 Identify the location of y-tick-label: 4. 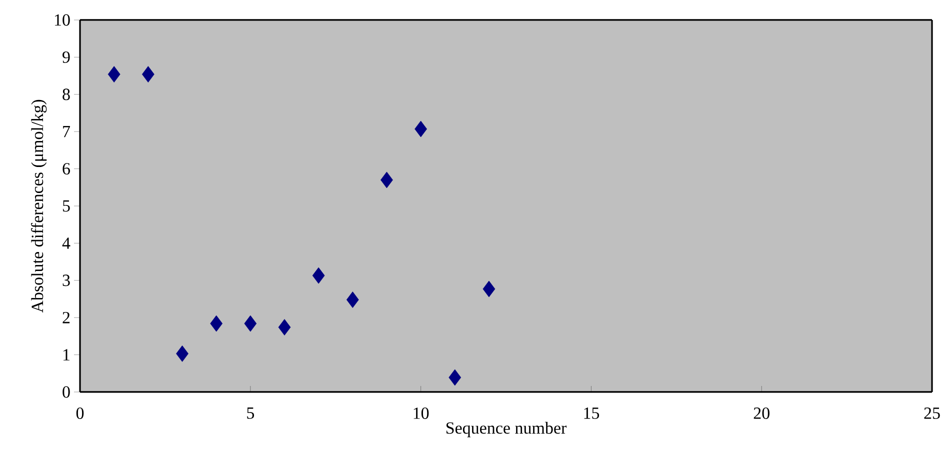
(66, 243).